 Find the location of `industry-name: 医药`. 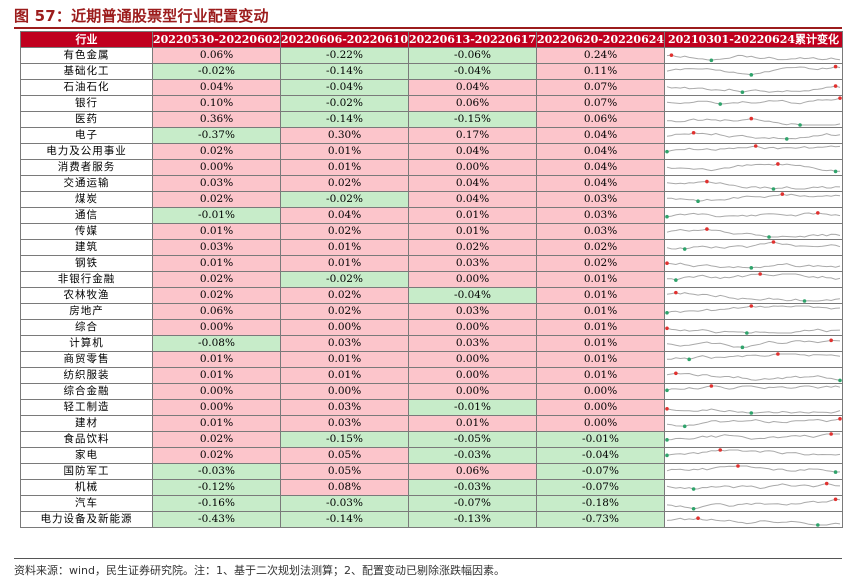

industry-name: 医药 is located at coordinates (86, 119).